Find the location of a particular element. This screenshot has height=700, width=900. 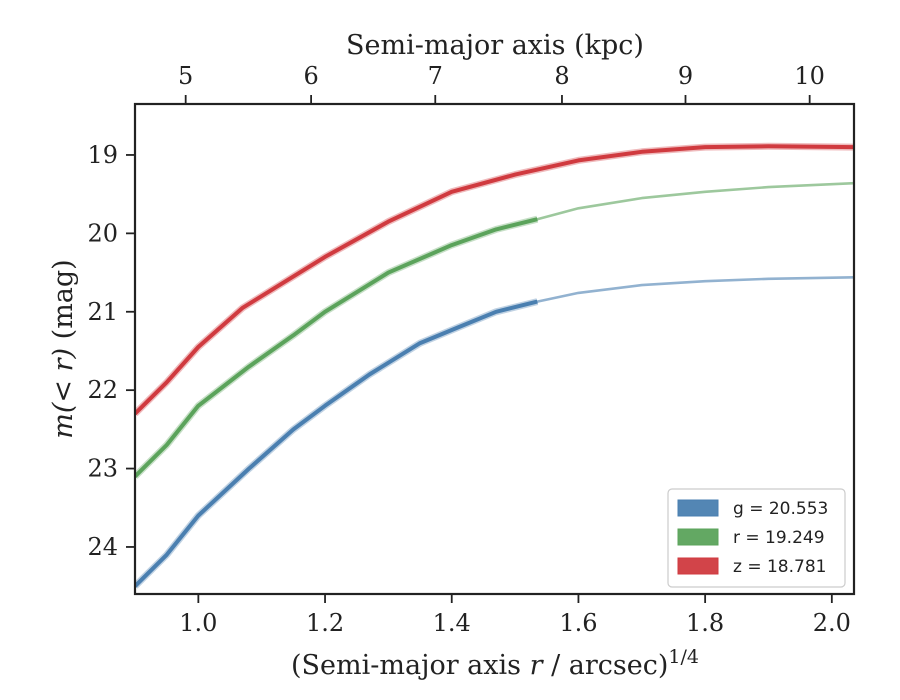

x-tick-label: 1.8 is located at coordinates (705, 623).